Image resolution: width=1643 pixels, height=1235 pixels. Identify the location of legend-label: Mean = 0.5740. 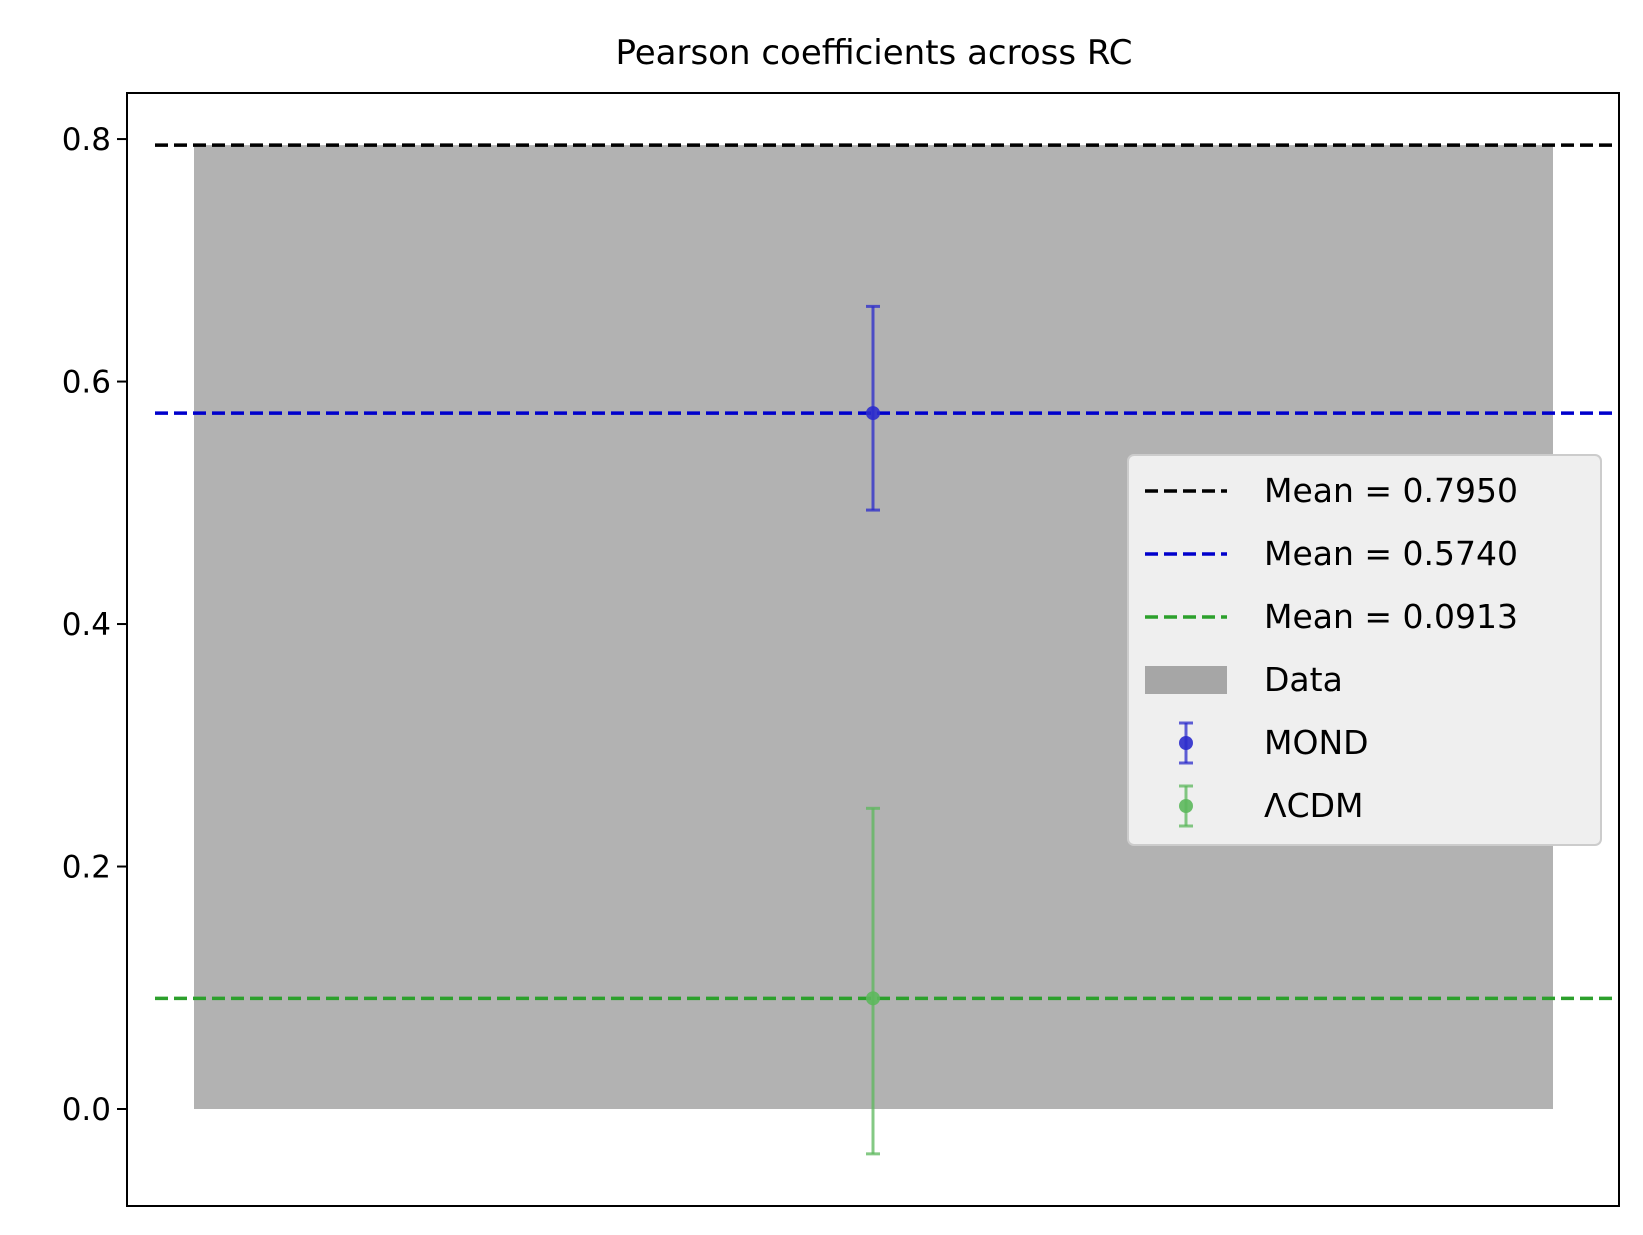
(1391, 553).